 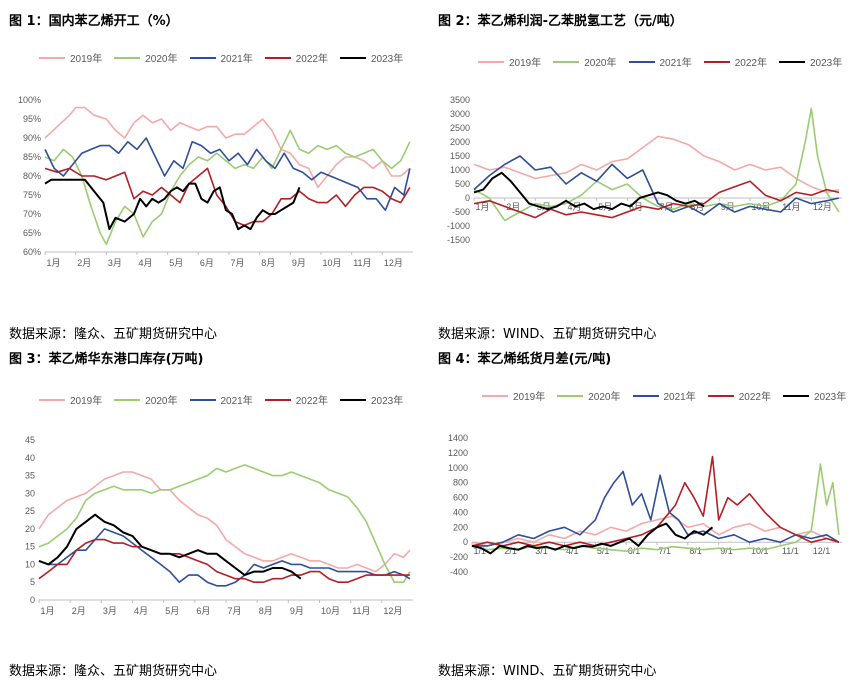 What do you see at coordinates (547, 334) in the screenshot?
I see `data-source: 数据来源：WIND、五矿期货研究中心` at bounding box center [547, 334].